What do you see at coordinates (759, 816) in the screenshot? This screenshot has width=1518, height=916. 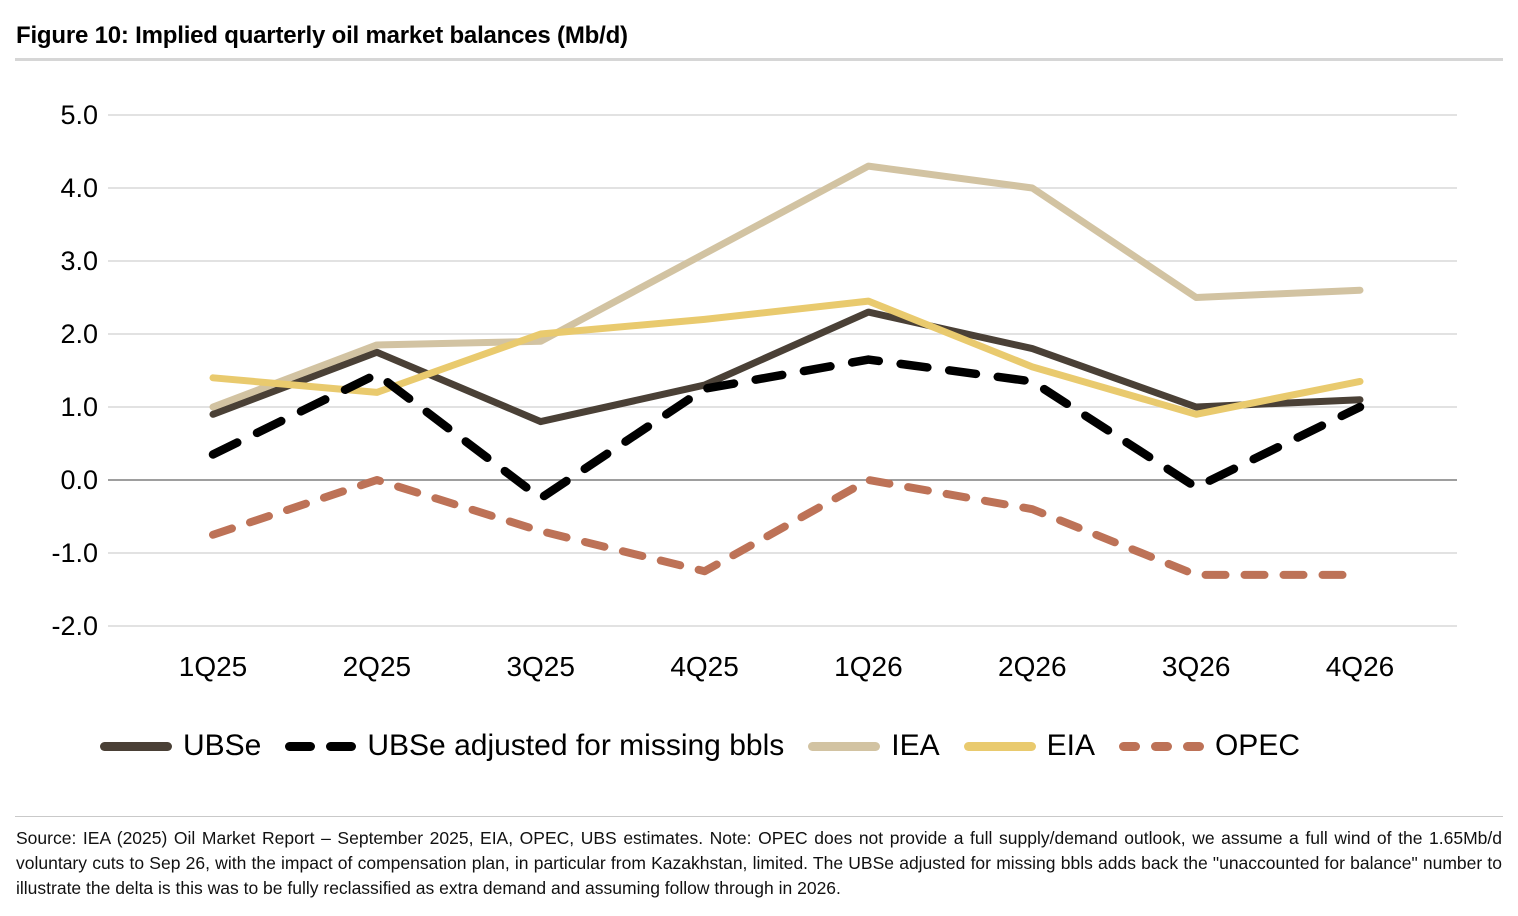 I see `footer-divider` at bounding box center [759, 816].